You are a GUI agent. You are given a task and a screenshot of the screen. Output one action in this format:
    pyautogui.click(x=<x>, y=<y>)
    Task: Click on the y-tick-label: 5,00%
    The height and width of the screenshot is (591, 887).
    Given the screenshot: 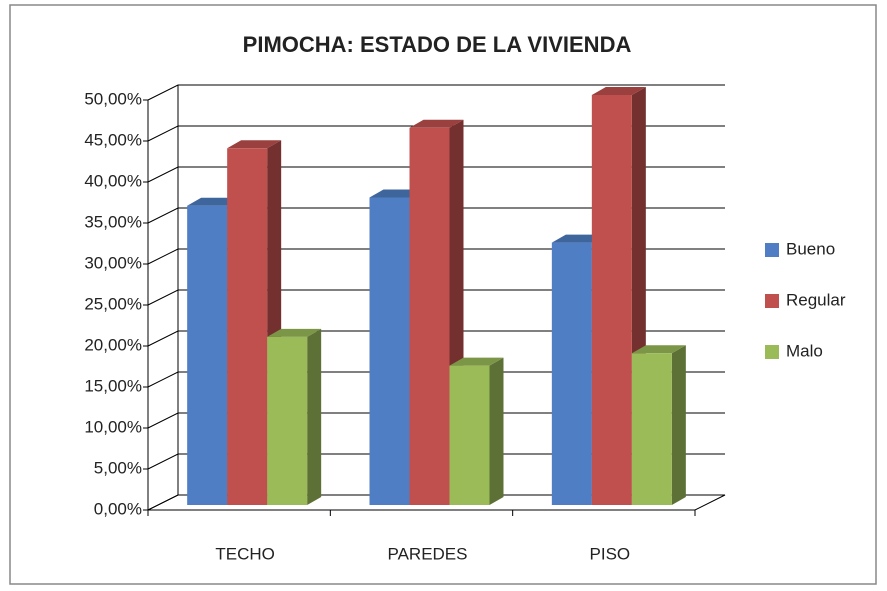 What is the action you would take?
    pyautogui.click(x=118, y=467)
    